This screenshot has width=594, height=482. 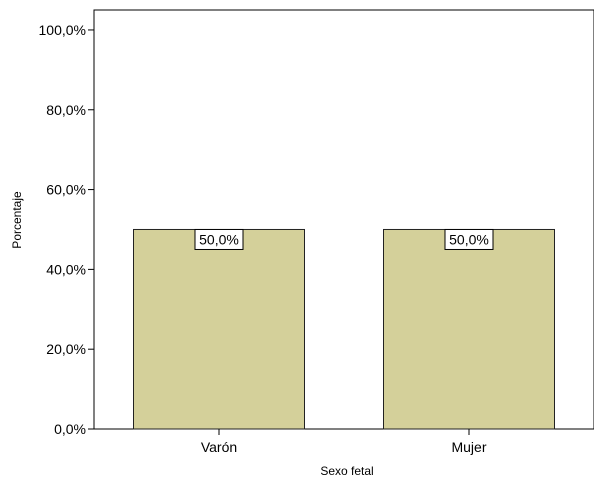 I want to click on y-tick-label: 100,0%, so click(x=62, y=30).